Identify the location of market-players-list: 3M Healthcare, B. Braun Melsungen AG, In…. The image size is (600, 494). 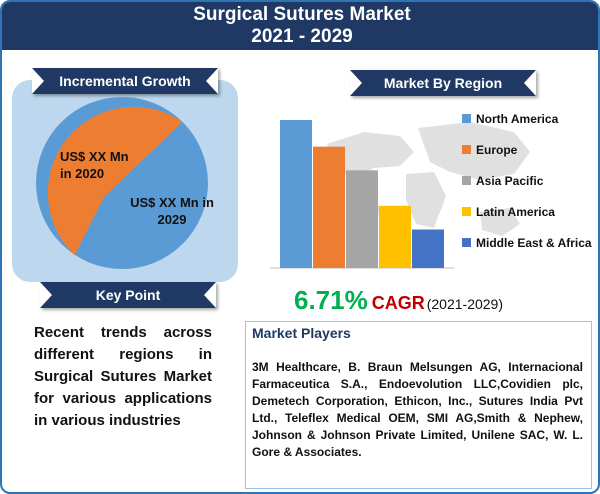
(417, 409).